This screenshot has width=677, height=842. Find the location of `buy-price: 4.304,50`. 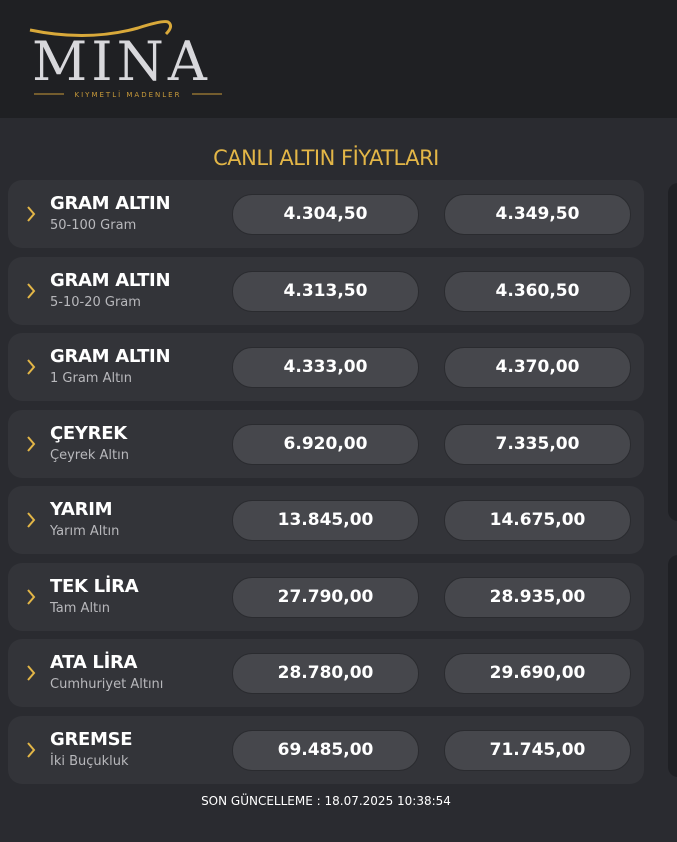

buy-price: 4.304,50 is located at coordinates (325, 214).